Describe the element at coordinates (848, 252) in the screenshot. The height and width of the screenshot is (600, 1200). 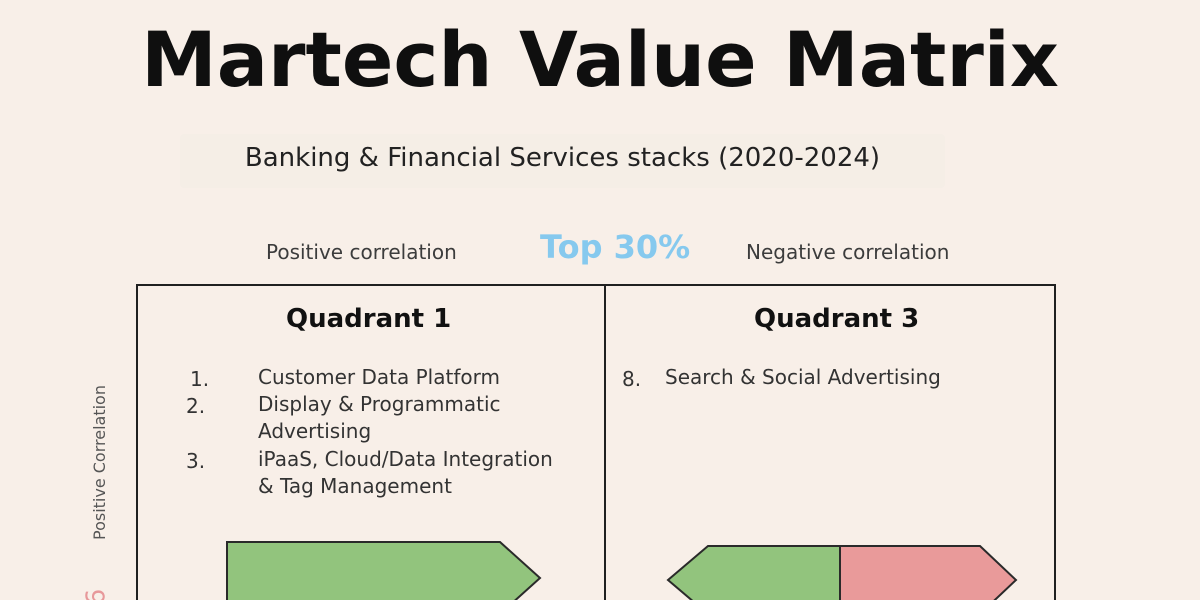
I see `negative-correlation-label: Negative correlation` at that location.